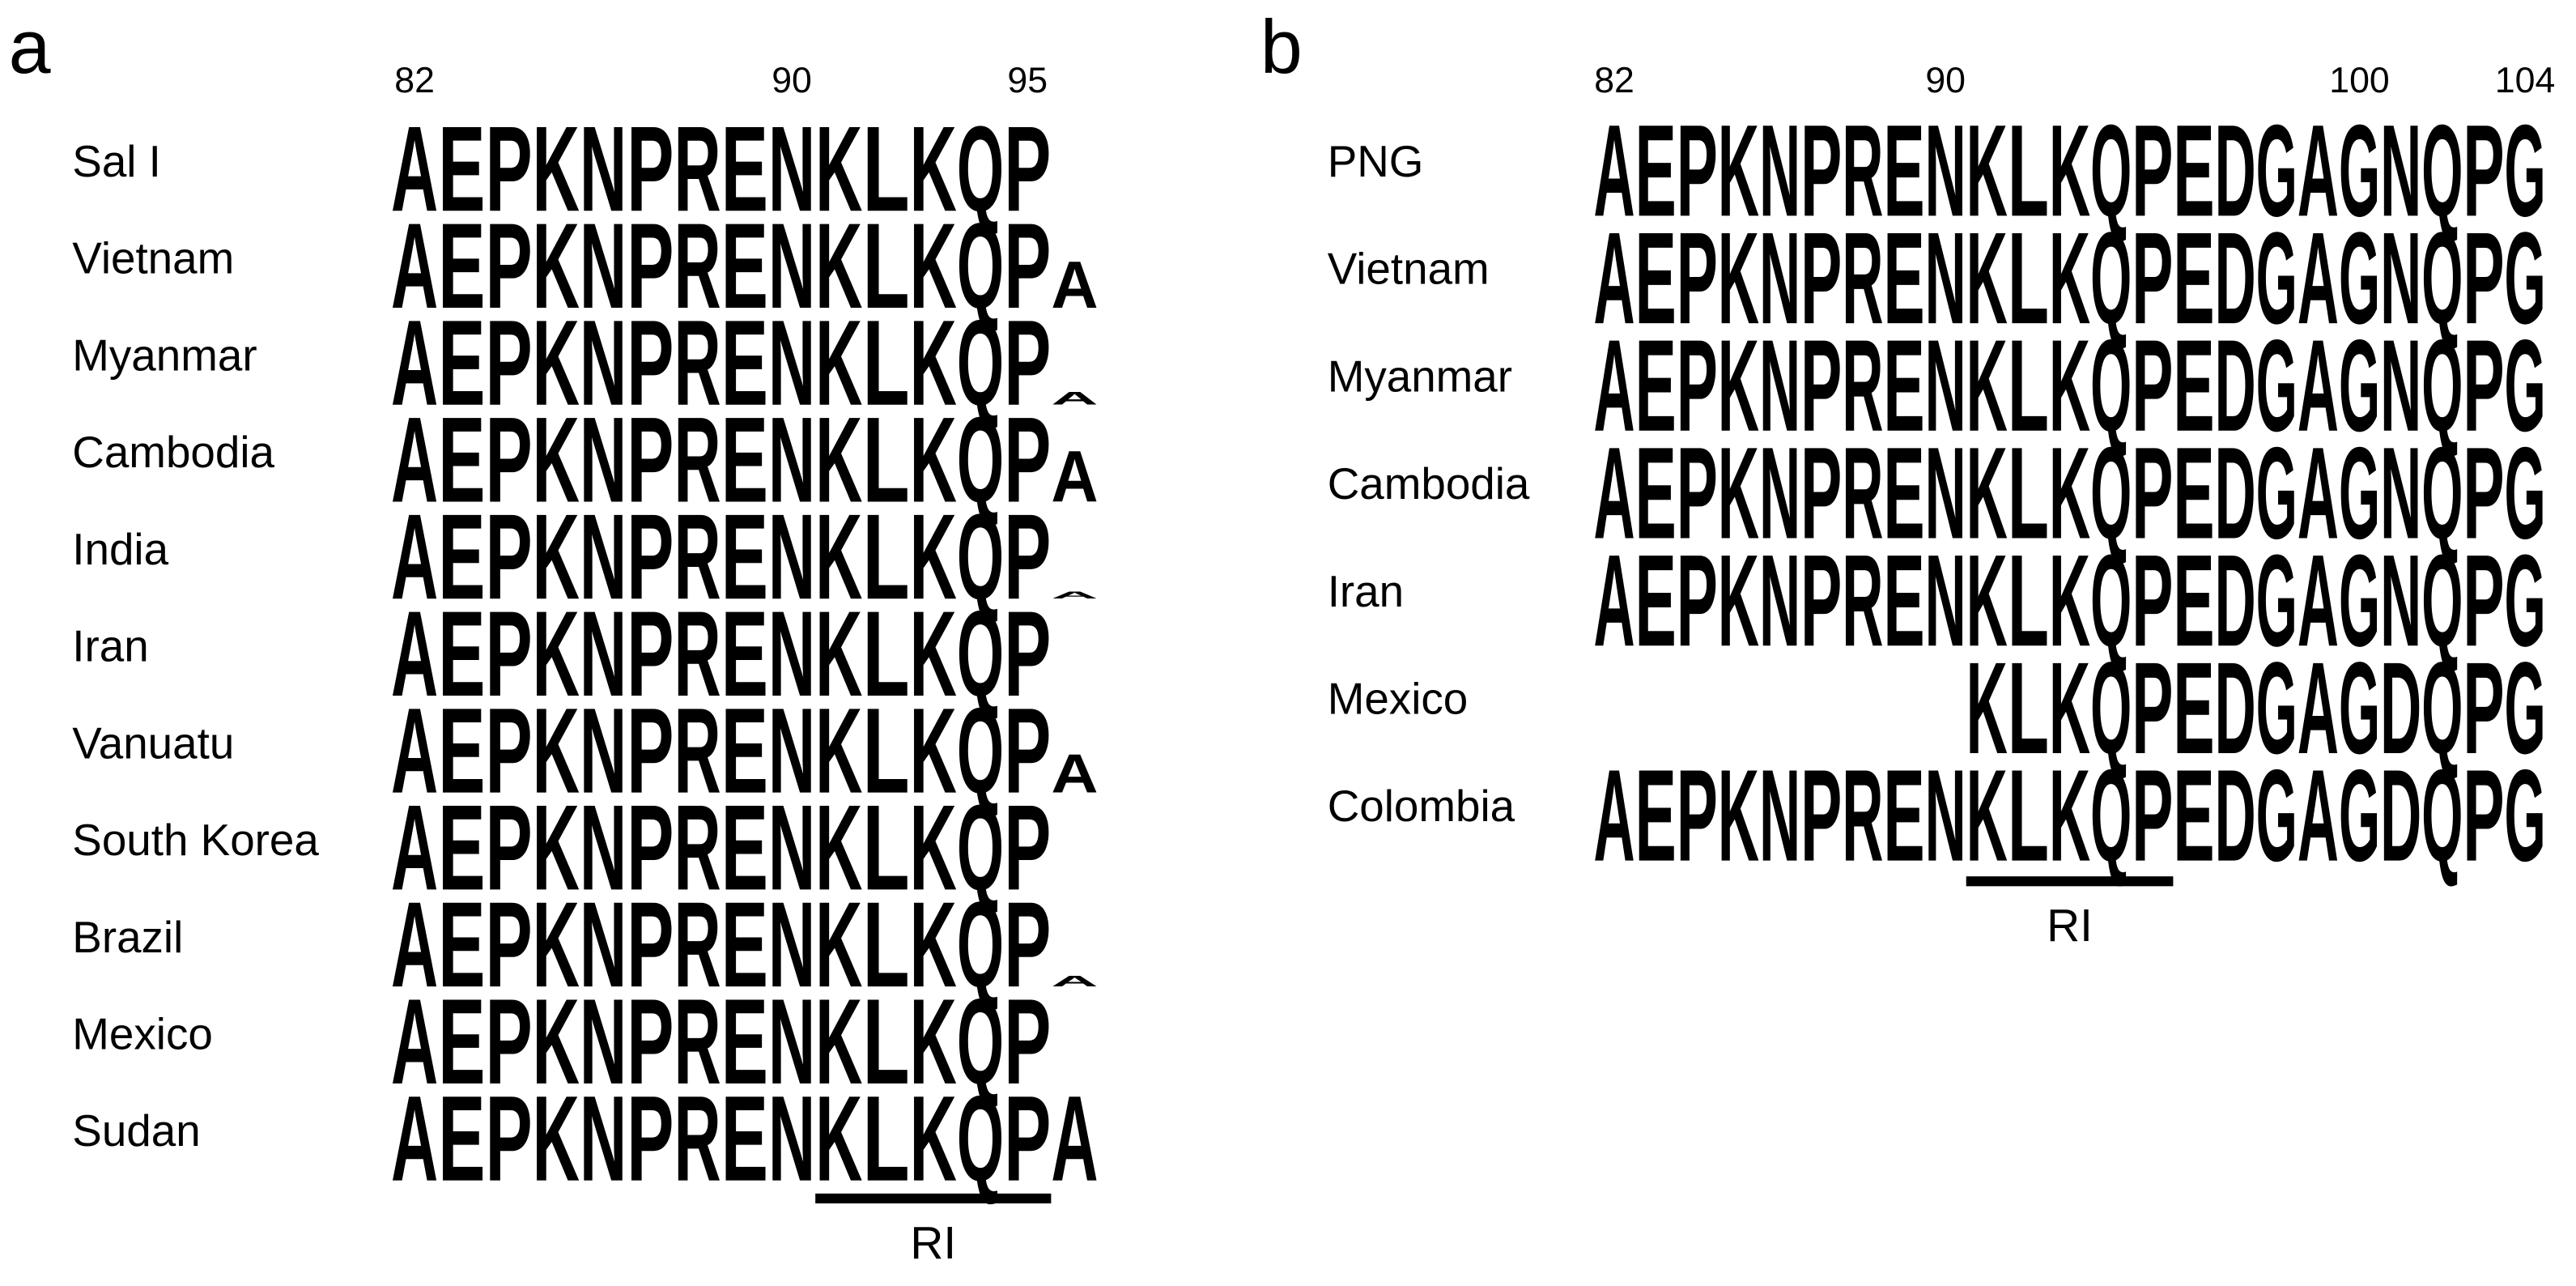 The image size is (2576, 1286). Describe the element at coordinates (933, 1244) in the screenshot. I see `region-label: RI` at that location.